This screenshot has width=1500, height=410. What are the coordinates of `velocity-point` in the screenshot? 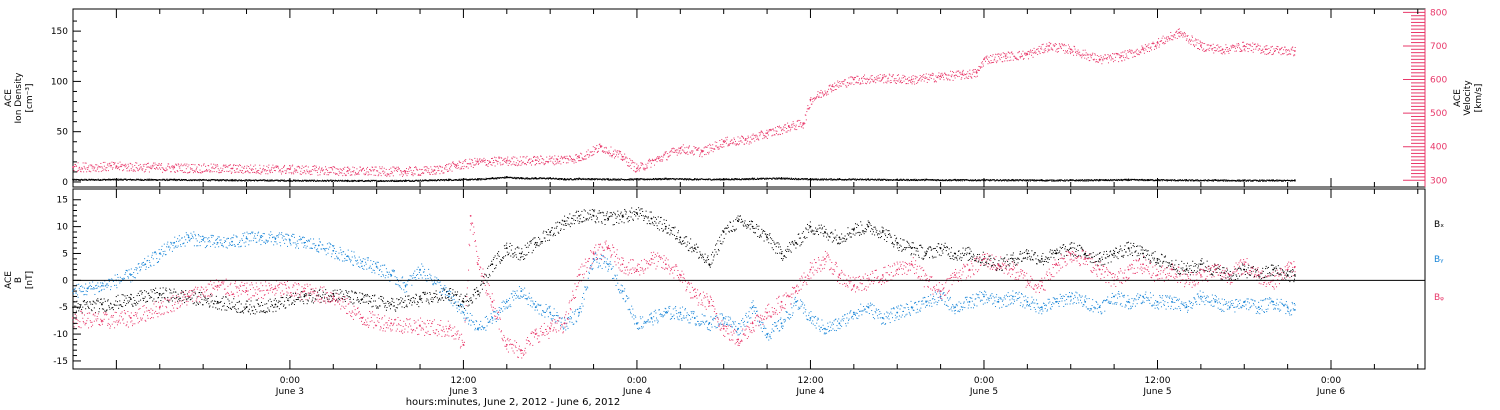 It's located at (1244, 46).